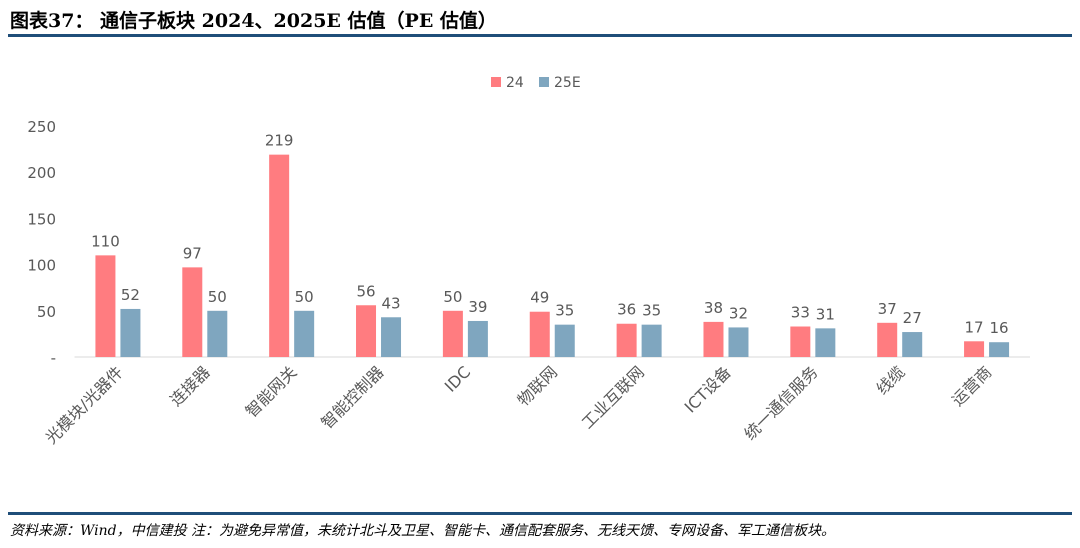 Image resolution: width=1080 pixels, height=548 pixels. I want to click on data-label: 219, so click(279, 141).